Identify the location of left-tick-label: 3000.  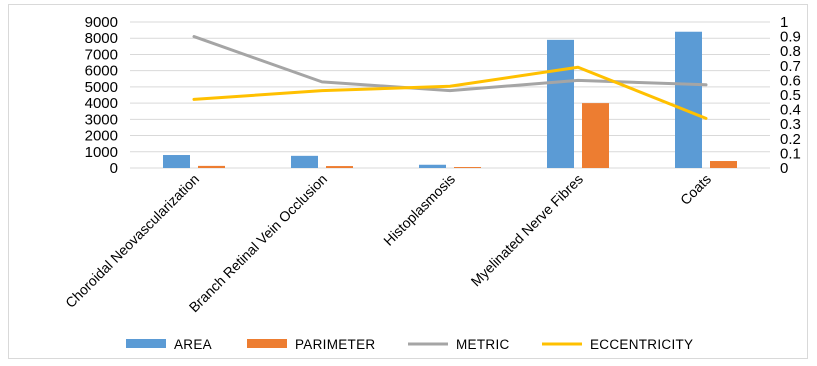
(101, 119).